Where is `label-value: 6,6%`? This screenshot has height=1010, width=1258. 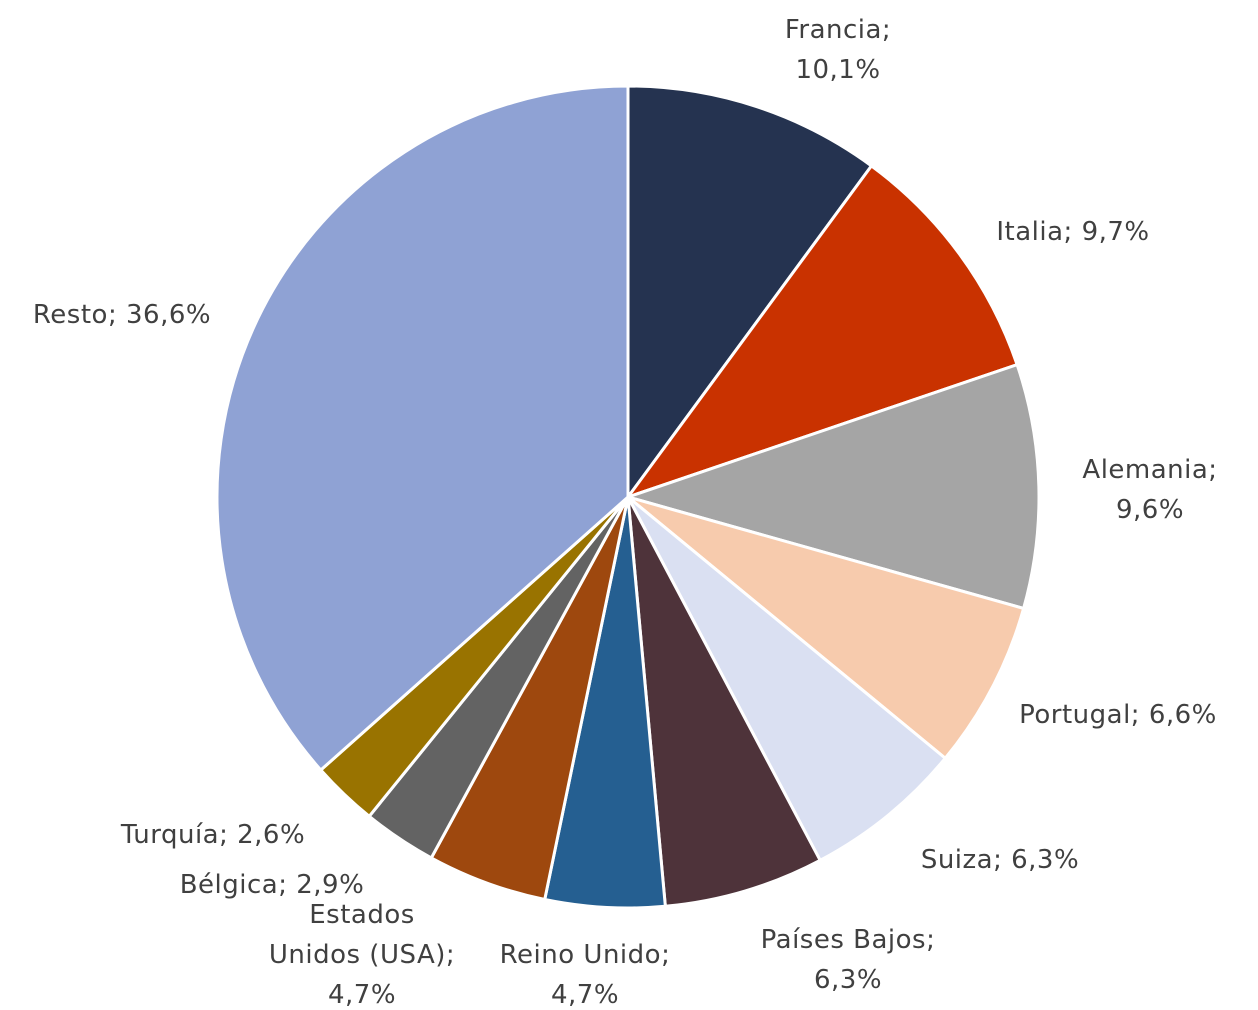
label-value: 6,6% is located at coordinates (1182, 715).